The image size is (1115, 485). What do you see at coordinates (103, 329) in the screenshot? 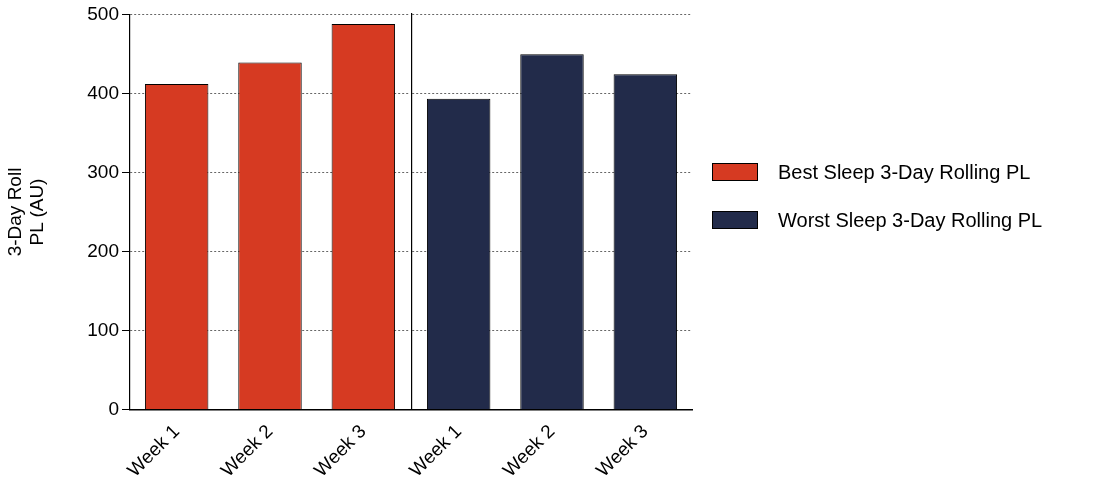
I see `y-tick-label: 100` at bounding box center [103, 329].